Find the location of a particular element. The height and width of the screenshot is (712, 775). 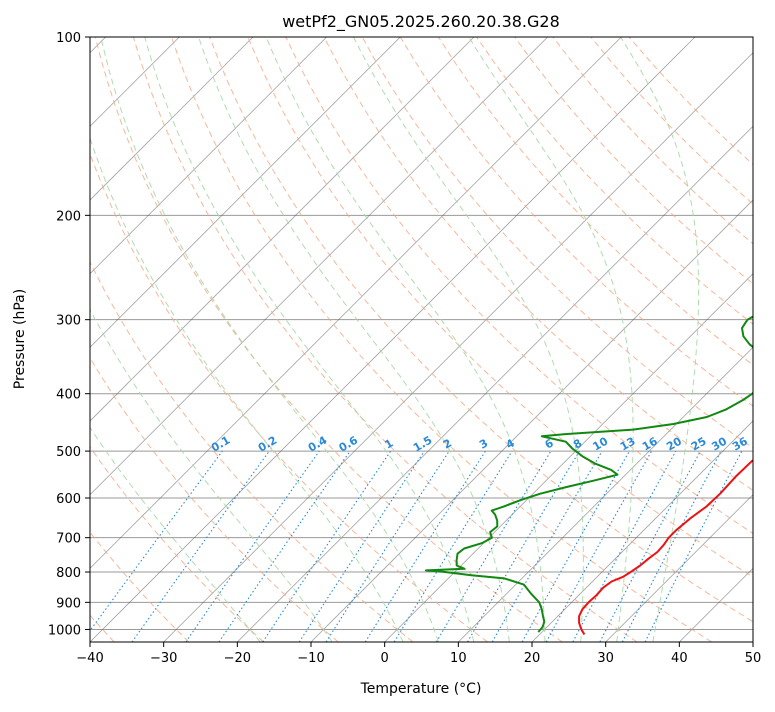

y-tick-label: 900 is located at coordinates (68, 603).